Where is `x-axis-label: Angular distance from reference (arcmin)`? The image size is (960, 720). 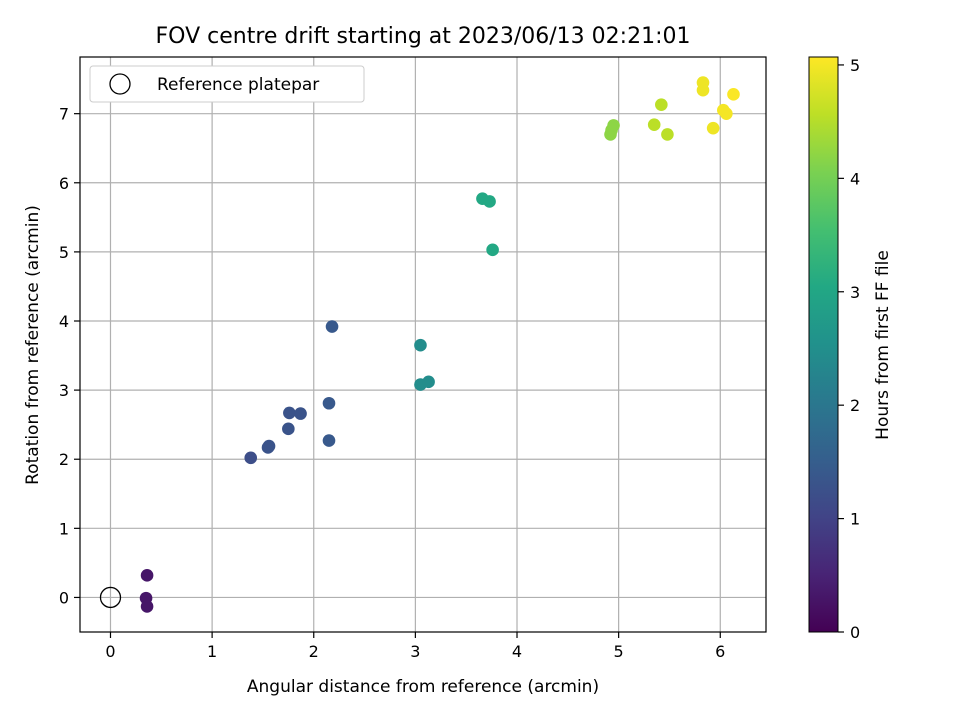 x-axis-label: Angular distance from reference (arcmin) is located at coordinates (423, 687).